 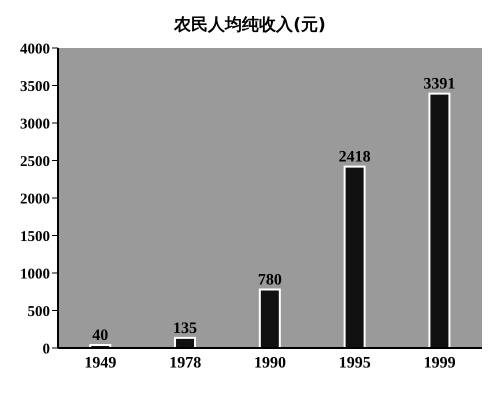 I want to click on x-tick-label: 1990, so click(x=270, y=363).